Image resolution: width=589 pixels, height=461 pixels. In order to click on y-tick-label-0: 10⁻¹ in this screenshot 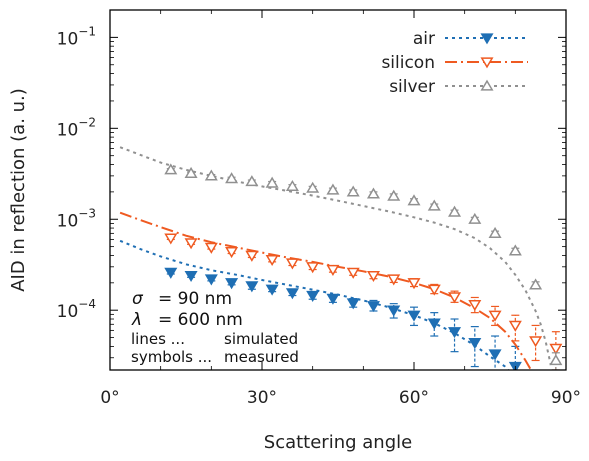, I will do `click(76, 36)`.